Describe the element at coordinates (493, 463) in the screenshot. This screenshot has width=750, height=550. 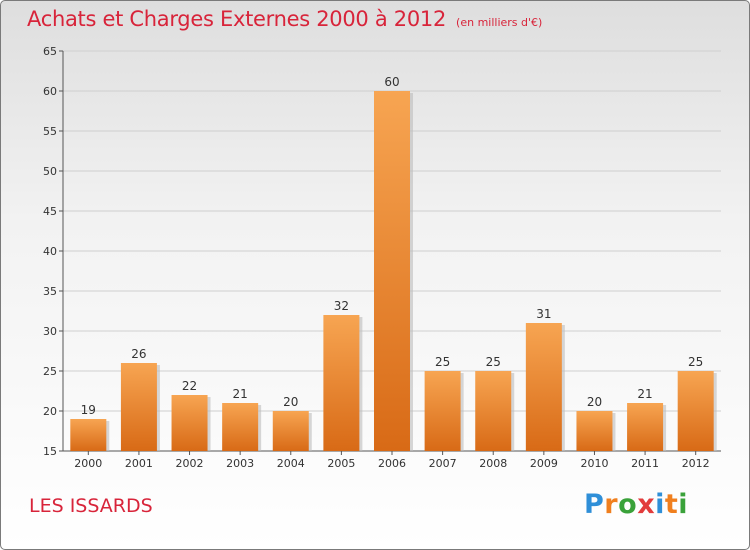
I see `x-tick-label: 2008` at that location.